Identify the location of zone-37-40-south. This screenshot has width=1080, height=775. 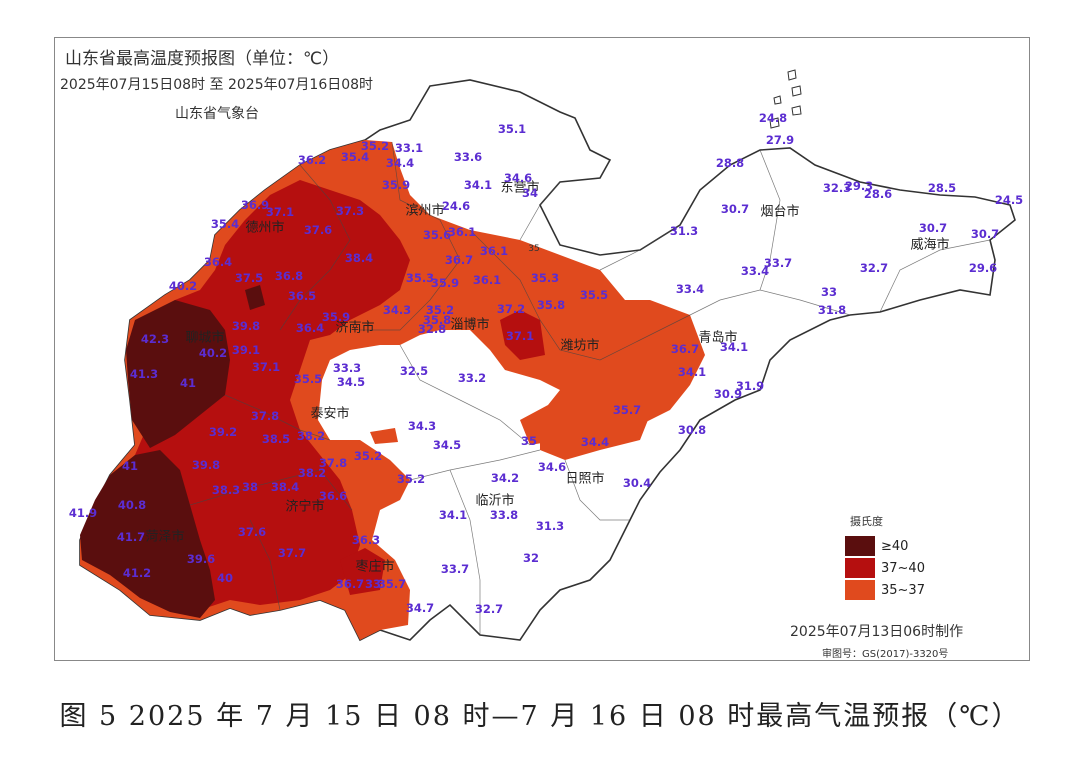
(362, 571).